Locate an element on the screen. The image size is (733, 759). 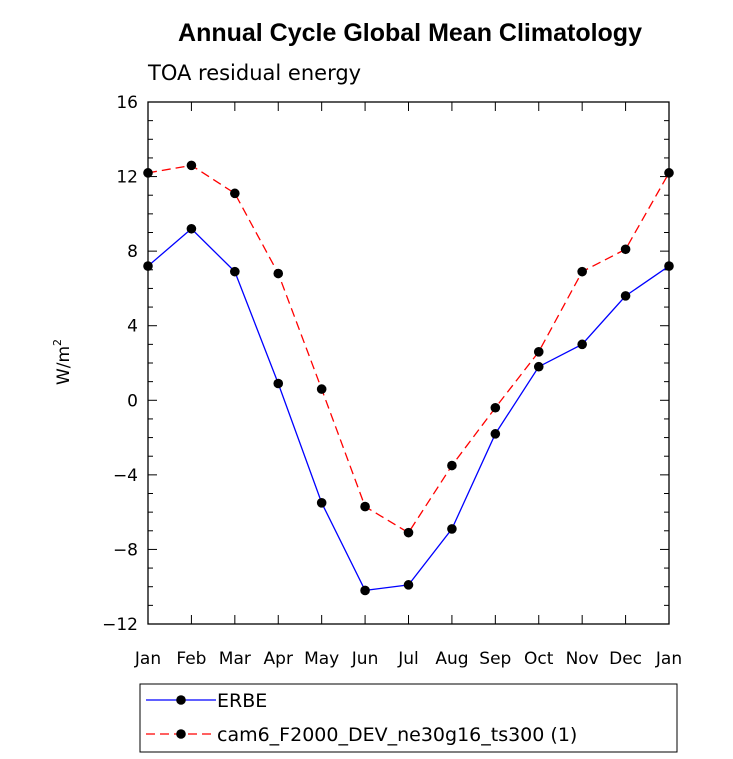
legend-box is located at coordinates (408, 718).